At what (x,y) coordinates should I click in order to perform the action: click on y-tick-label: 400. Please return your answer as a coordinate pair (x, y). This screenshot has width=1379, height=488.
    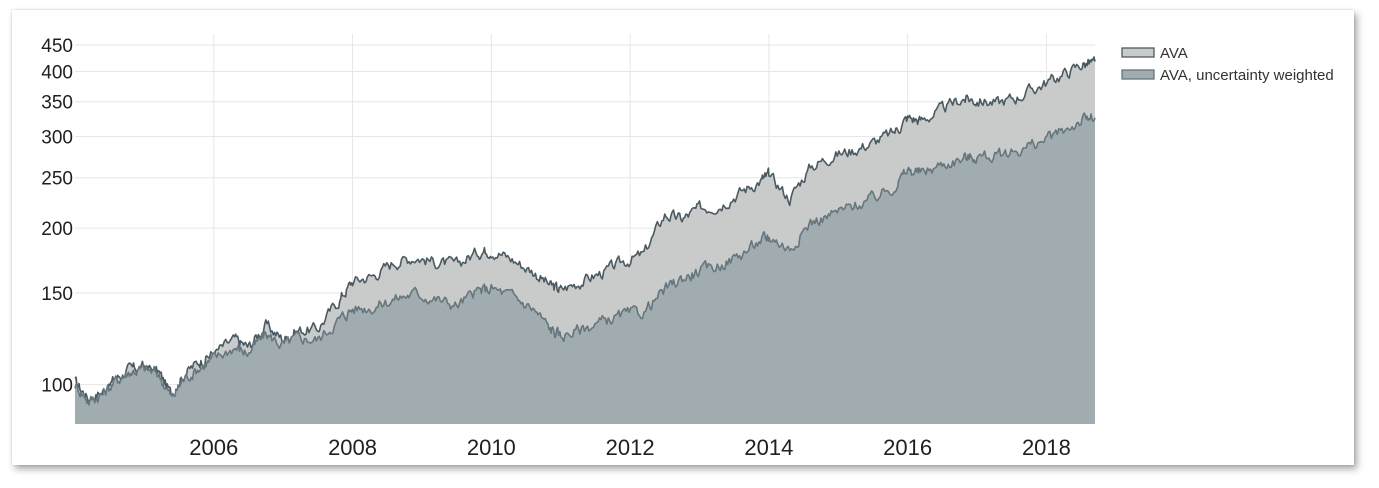
    Looking at the image, I should click on (57, 73).